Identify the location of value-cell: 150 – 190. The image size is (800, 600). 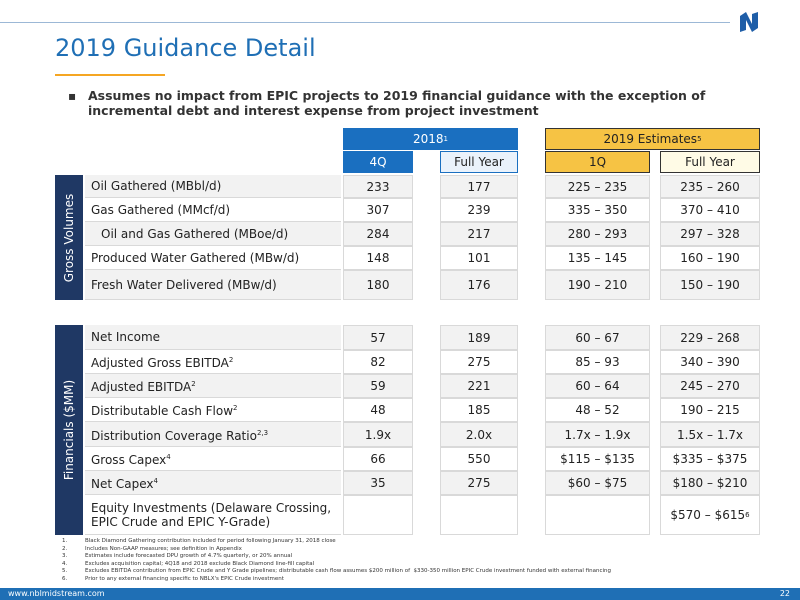
(710, 285).